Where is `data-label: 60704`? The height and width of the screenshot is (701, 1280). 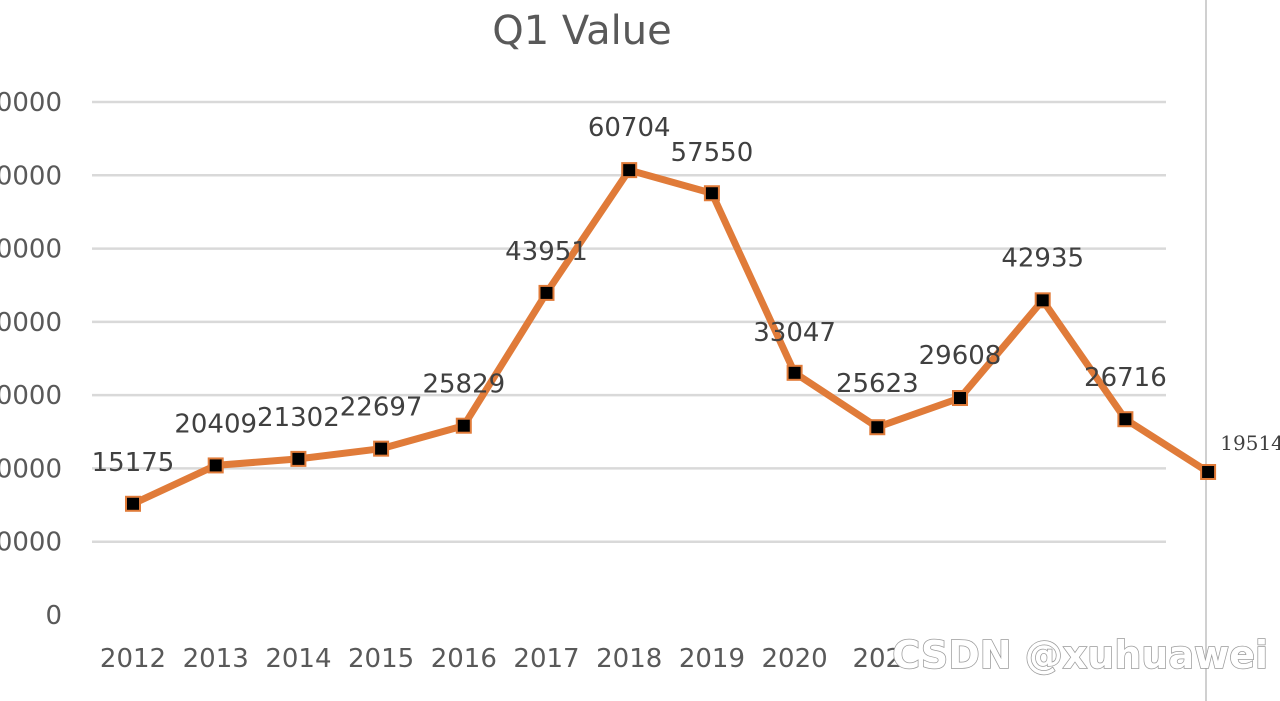
data-label: 60704 is located at coordinates (629, 128).